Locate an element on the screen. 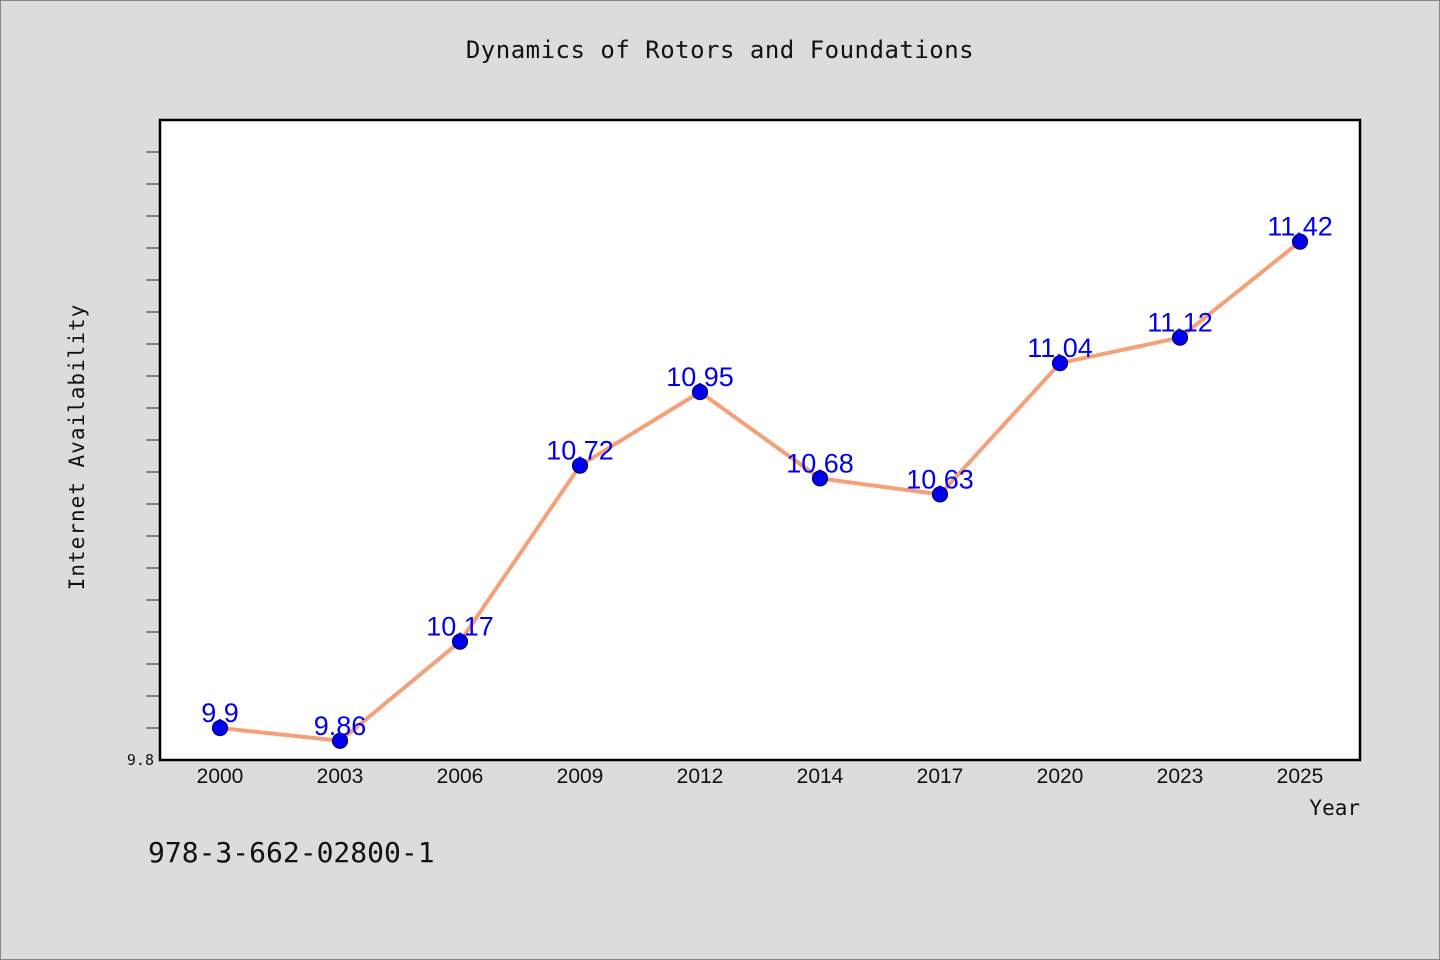 The width and height of the screenshot is (1440, 960). data-label: 10.72 is located at coordinates (580, 451).